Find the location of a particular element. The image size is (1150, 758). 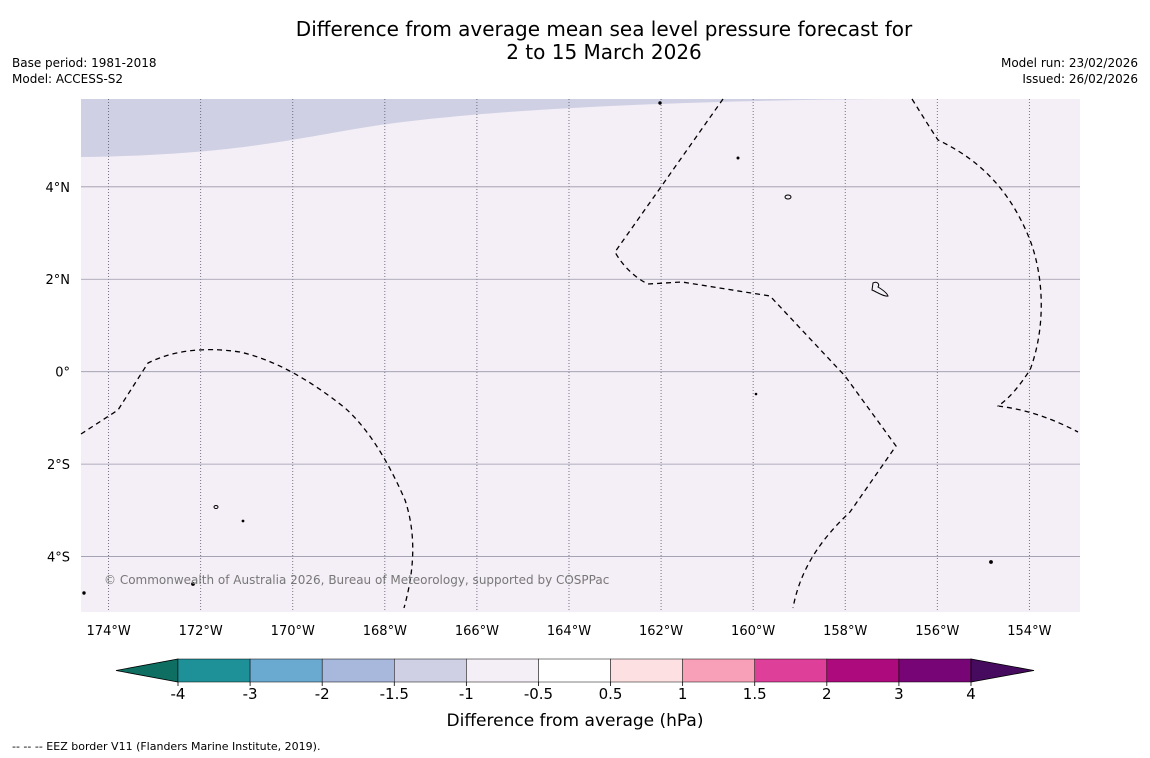

colorbar-tick-label: 1 is located at coordinates (683, 694).